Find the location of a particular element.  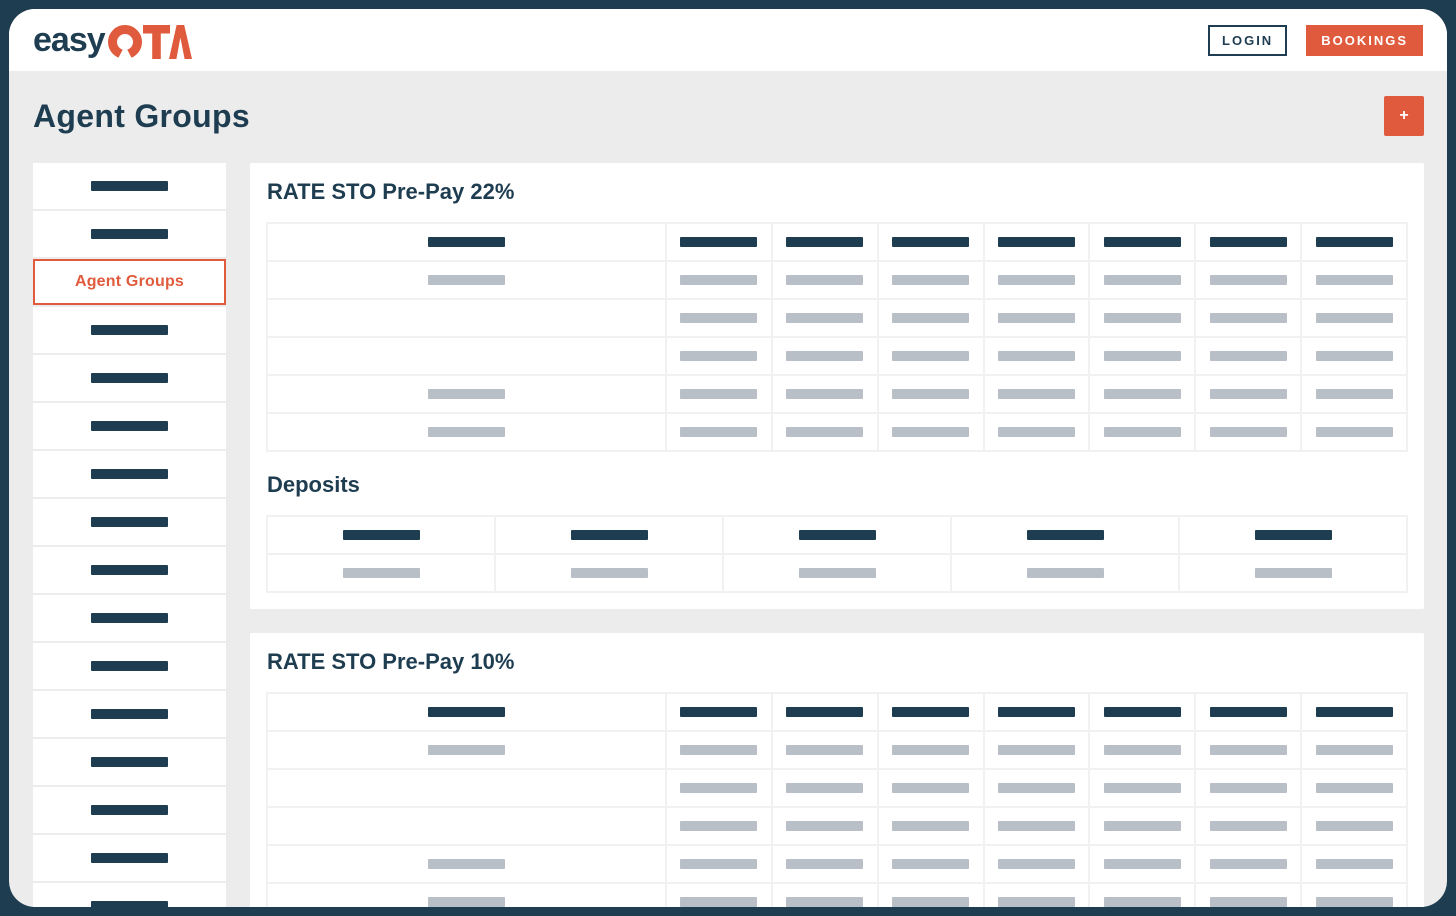

logo: easy is located at coordinates (112, 40).